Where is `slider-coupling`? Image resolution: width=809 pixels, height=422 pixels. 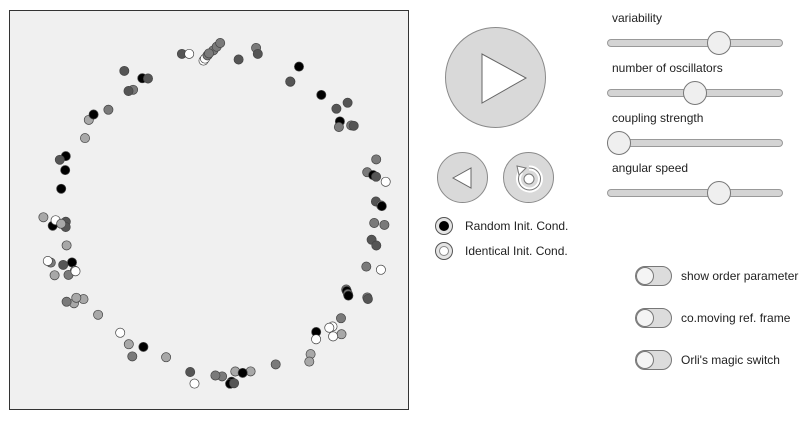
slider-coupling is located at coordinates (695, 143).